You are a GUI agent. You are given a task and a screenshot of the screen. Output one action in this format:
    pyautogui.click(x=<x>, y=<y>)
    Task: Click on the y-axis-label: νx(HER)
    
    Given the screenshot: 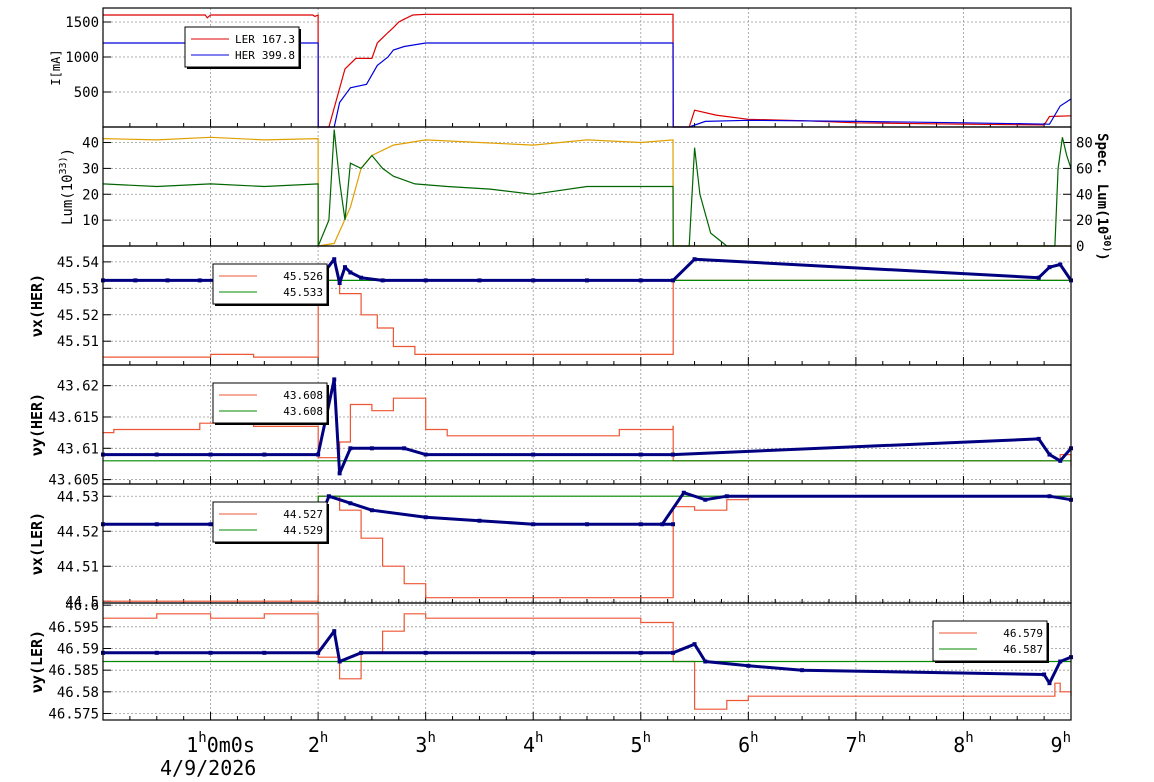 What is the action you would take?
    pyautogui.click(x=37, y=305)
    